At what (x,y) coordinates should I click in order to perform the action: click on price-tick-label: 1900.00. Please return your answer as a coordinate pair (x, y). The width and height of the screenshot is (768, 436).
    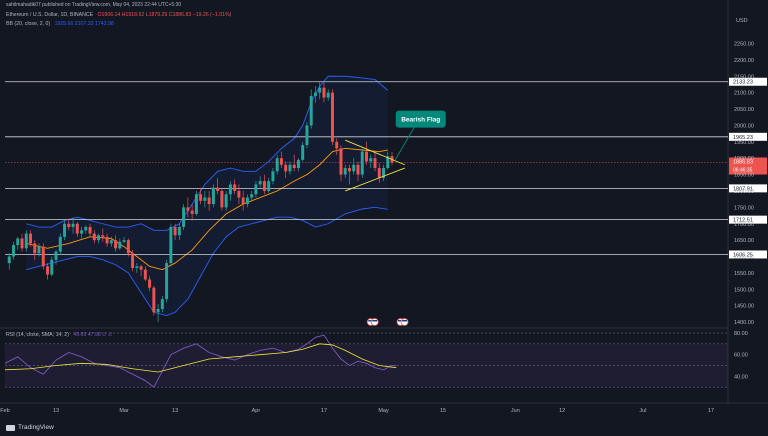
    Looking at the image, I should click on (744, 159).